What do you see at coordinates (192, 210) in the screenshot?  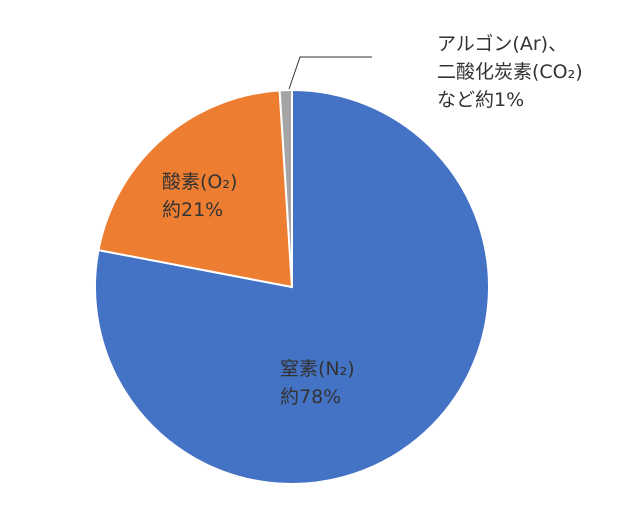 I see `value-label: 約21%` at bounding box center [192, 210].